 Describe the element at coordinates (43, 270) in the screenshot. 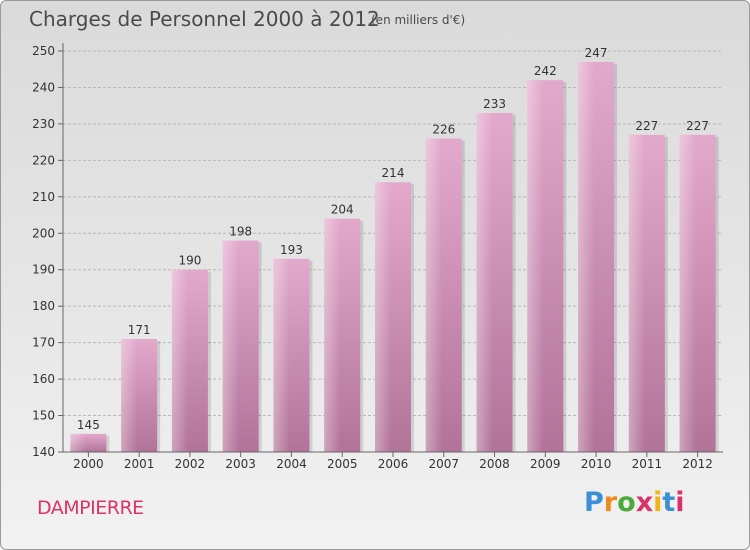

I see `y-tick-label: 190` at that location.